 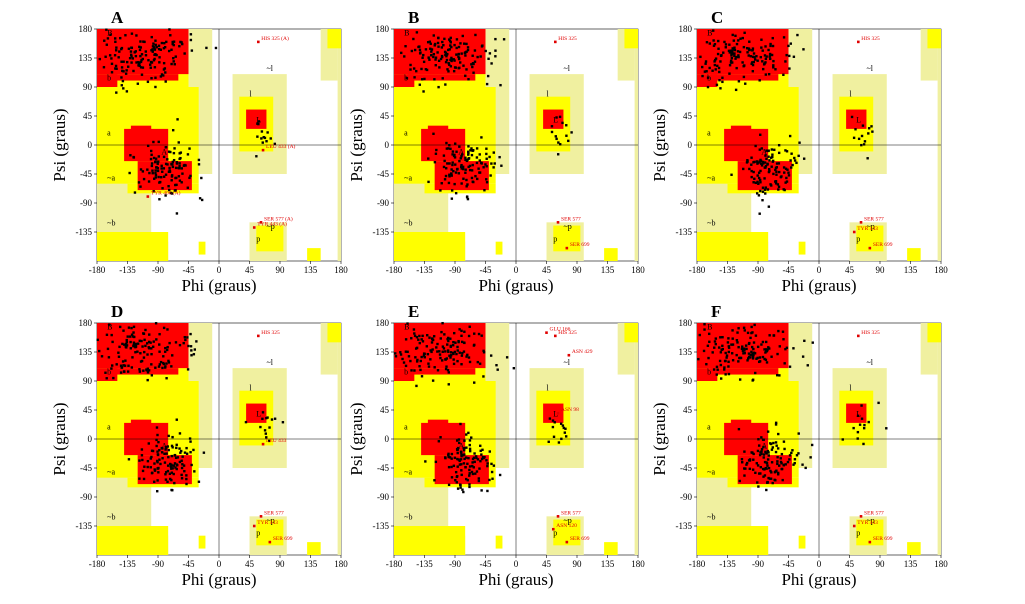 I want to click on y-tick-label: 180, so click(x=686, y=323).